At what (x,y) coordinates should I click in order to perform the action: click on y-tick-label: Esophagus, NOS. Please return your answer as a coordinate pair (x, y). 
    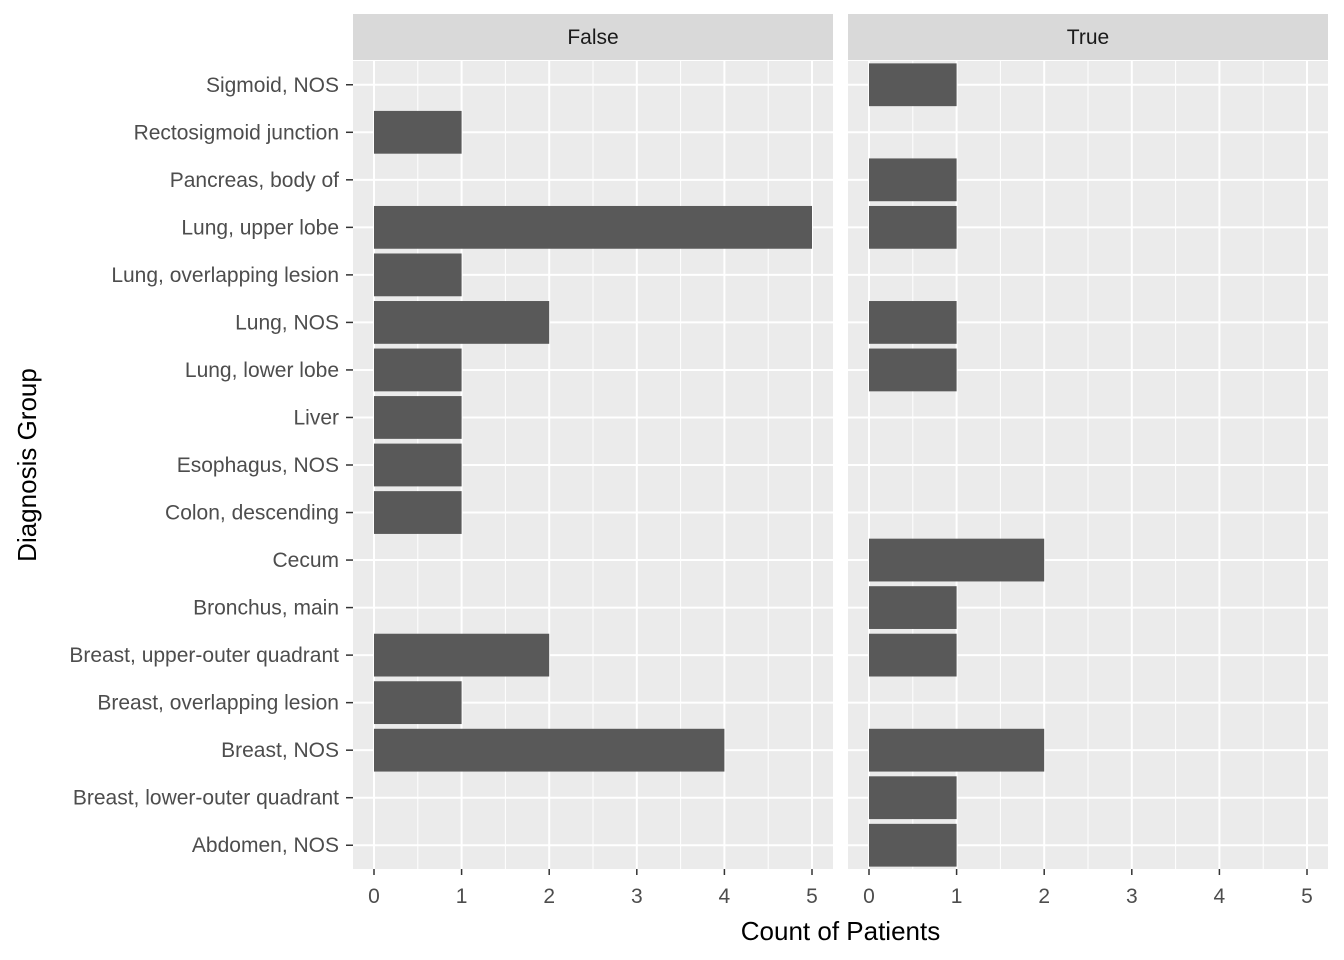
    Looking at the image, I should click on (258, 465).